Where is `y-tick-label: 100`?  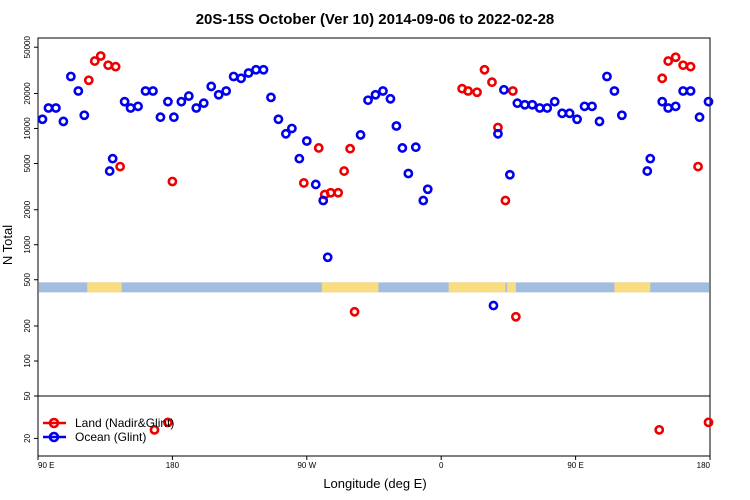
y-tick-label: 100 is located at coordinates (27, 361).